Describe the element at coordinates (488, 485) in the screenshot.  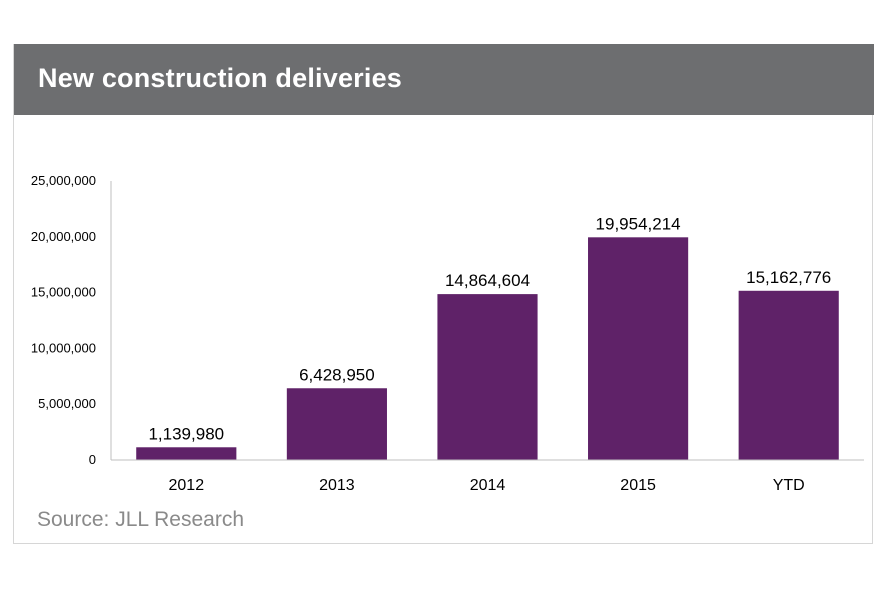
I see `x-tick-label: 2014` at that location.